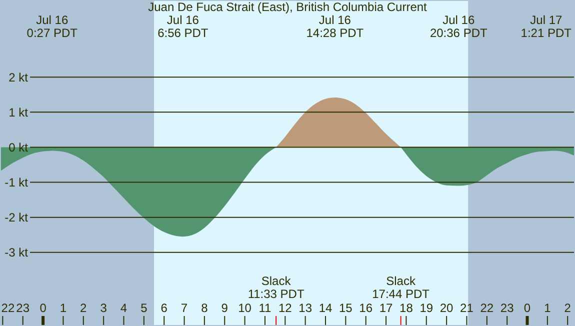 This screenshot has width=575, height=326. I want to click on x-tick-label: 14, so click(325, 308).